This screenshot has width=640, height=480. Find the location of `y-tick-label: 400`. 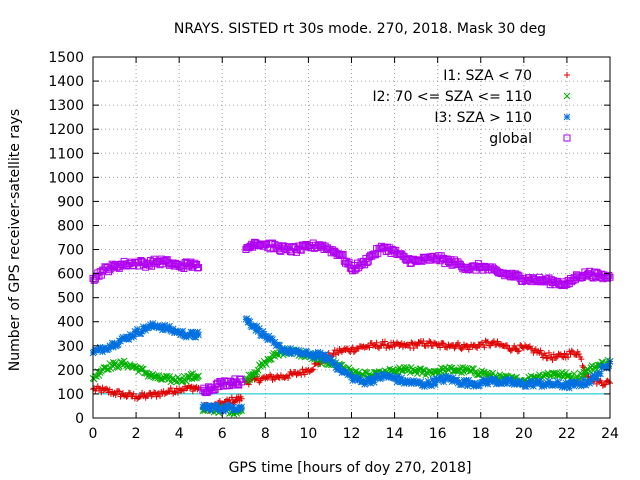

y-tick-label: 400 is located at coordinates (70, 323).